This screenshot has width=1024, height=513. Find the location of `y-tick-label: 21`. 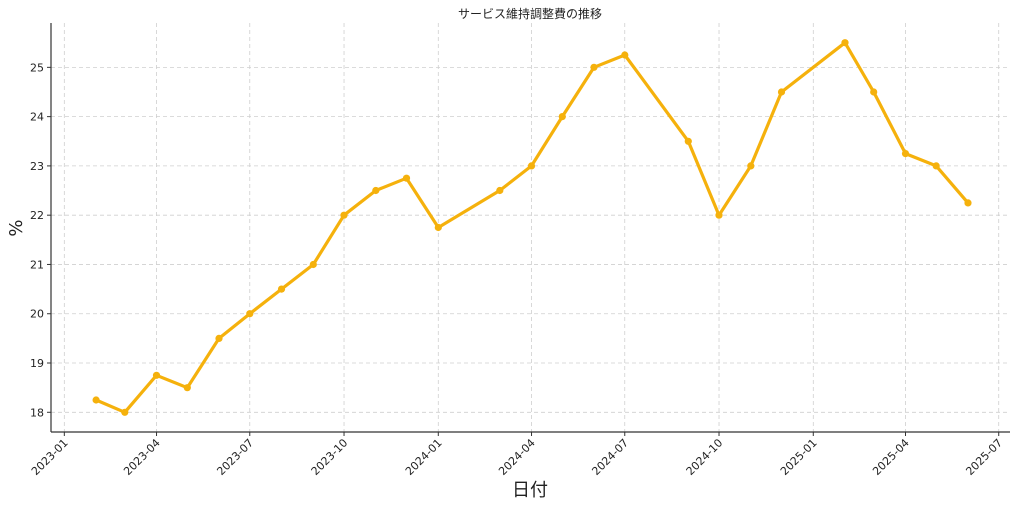

y-tick-label: 21 is located at coordinates (37, 264).